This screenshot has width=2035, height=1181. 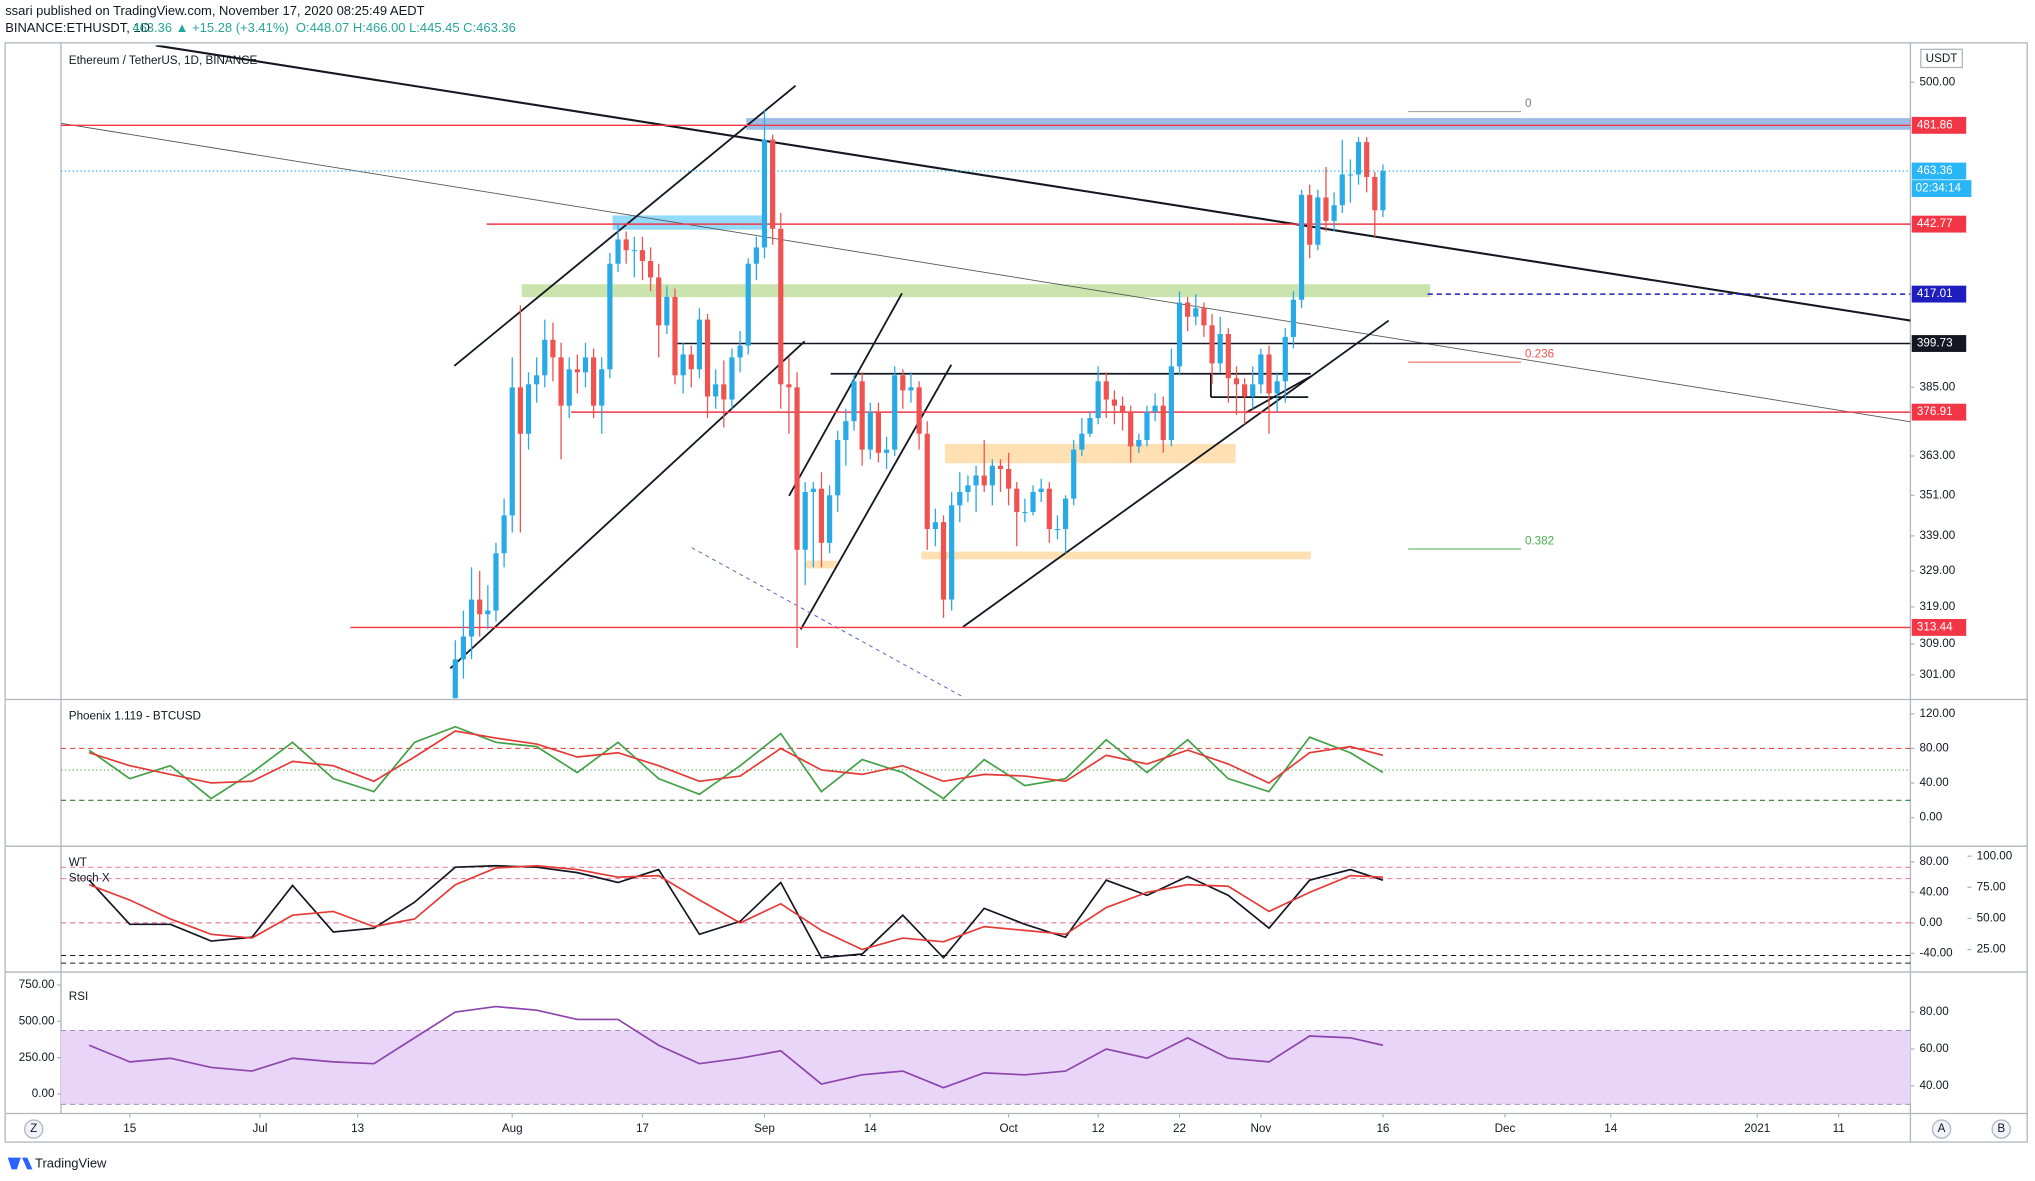 I want to click on x-tick-label: 17, so click(x=642, y=1128).